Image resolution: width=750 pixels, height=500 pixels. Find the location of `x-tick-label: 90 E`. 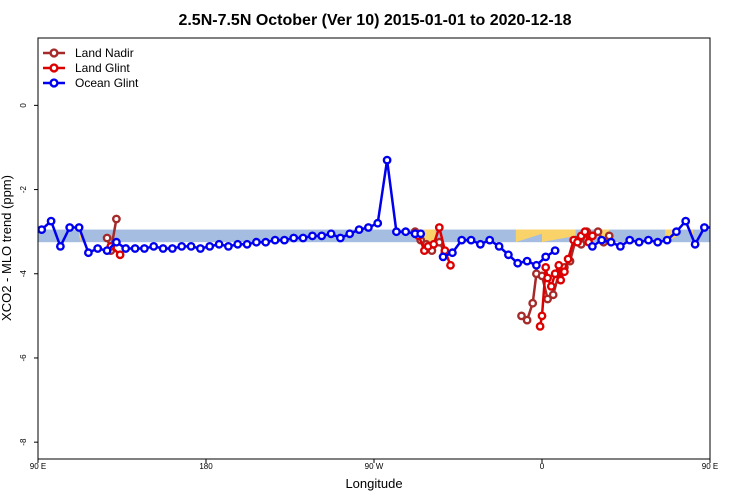

x-tick-label: 90 E is located at coordinates (38, 466).